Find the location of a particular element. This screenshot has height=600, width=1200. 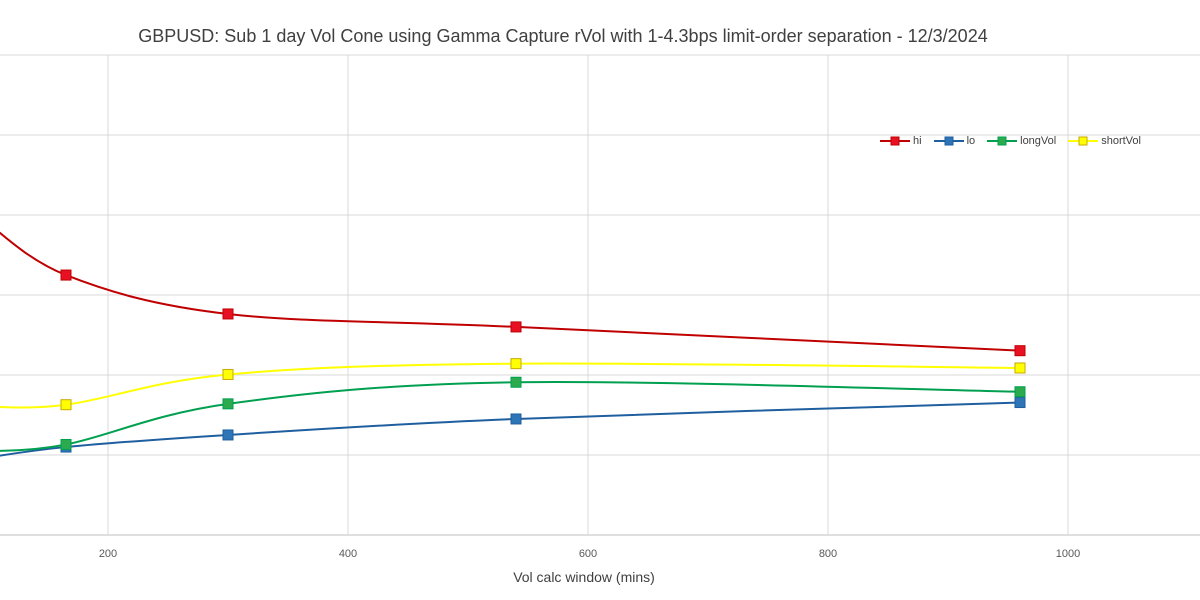

x-axis-label: Vol calc window (mins) is located at coordinates (584, 577).